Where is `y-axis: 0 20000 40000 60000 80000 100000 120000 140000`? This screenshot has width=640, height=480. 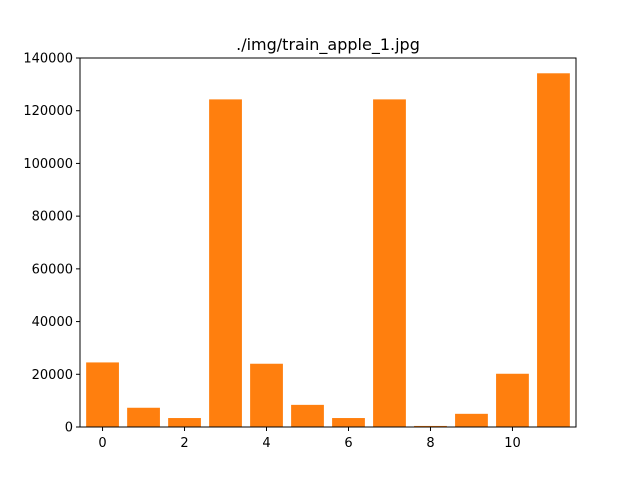
y-axis: 0 20000 40000 60000 80000 100000 120000 140000 is located at coordinates (51, 244).